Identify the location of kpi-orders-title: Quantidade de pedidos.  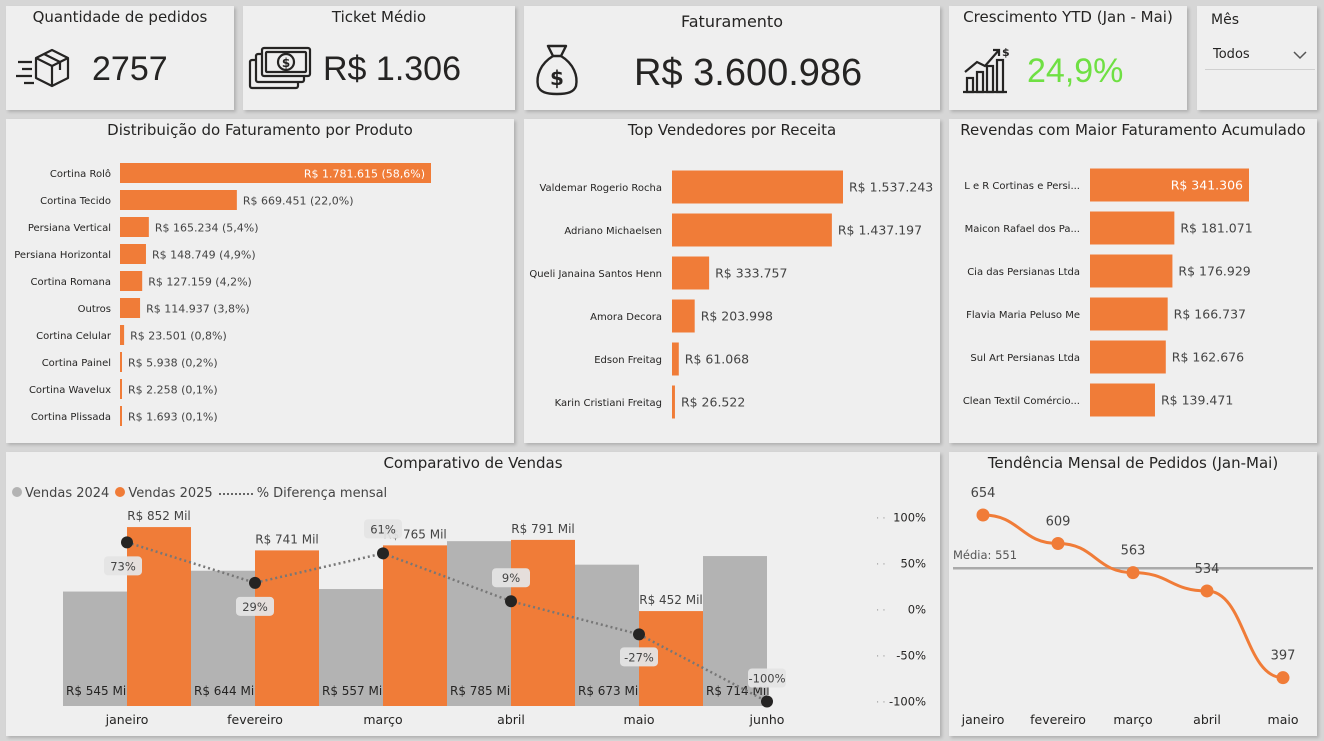
(120, 17).